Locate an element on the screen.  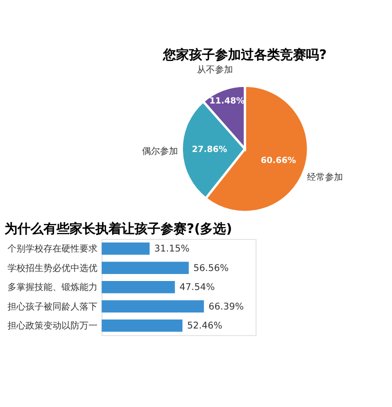
y-tick-label: 学校招生势必优中选优 is located at coordinates (52, 268).